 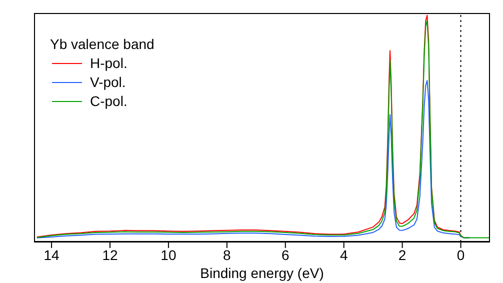 What do you see at coordinates (460, 254) in the screenshot?
I see `x-tick-label: 0` at bounding box center [460, 254].